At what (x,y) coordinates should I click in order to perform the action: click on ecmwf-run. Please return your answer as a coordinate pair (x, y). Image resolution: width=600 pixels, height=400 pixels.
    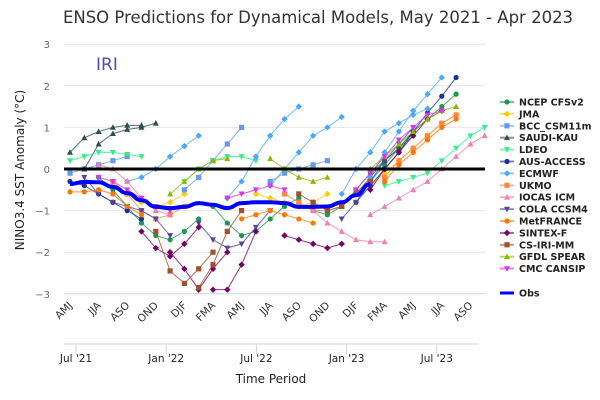
    Looking at the image, I should click on (384, 151).